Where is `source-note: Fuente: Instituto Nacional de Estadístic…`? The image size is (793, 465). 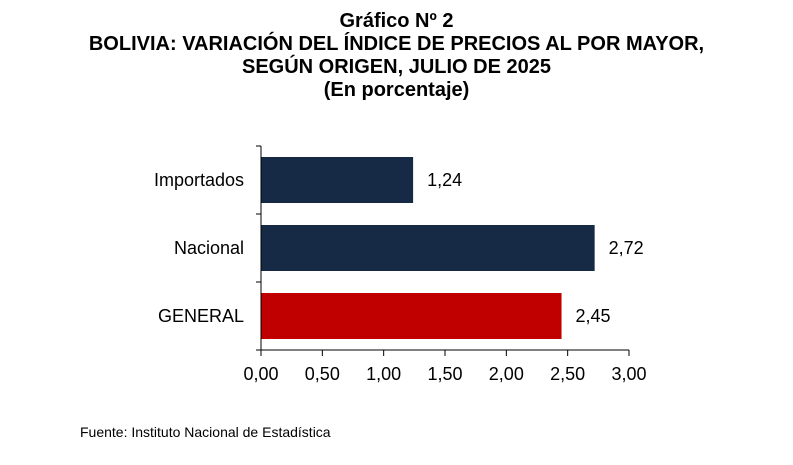 source-note: Fuente: Instituto Nacional de Estadístic… is located at coordinates (205, 432).